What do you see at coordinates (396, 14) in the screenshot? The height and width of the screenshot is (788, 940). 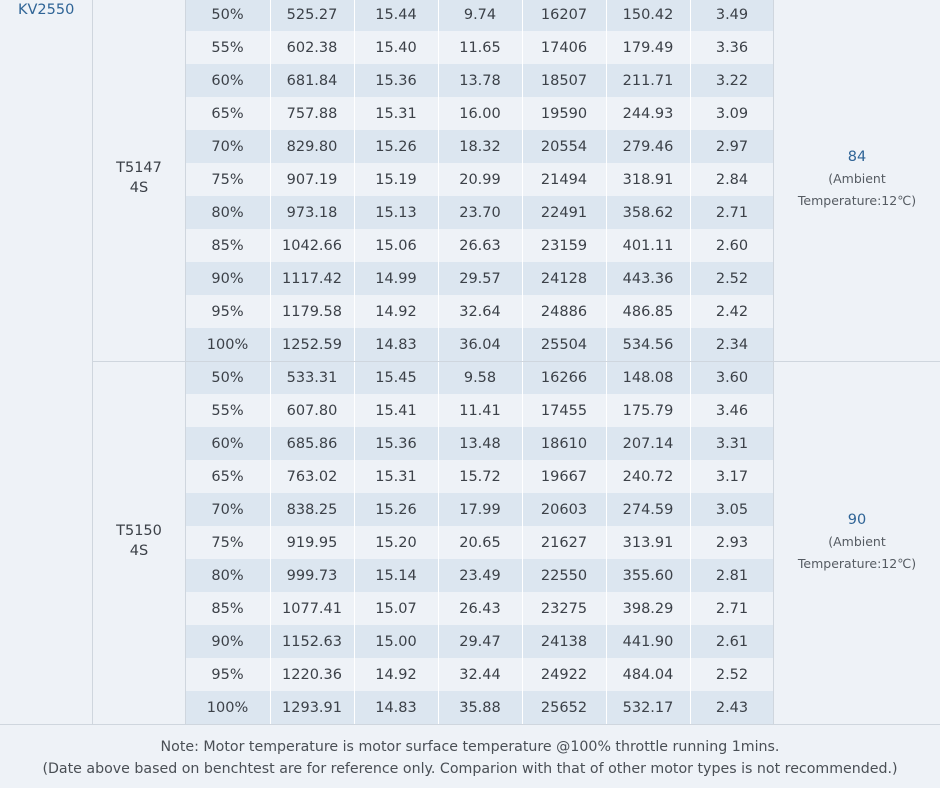 I see `table-cell: 15.44` at bounding box center [396, 14].